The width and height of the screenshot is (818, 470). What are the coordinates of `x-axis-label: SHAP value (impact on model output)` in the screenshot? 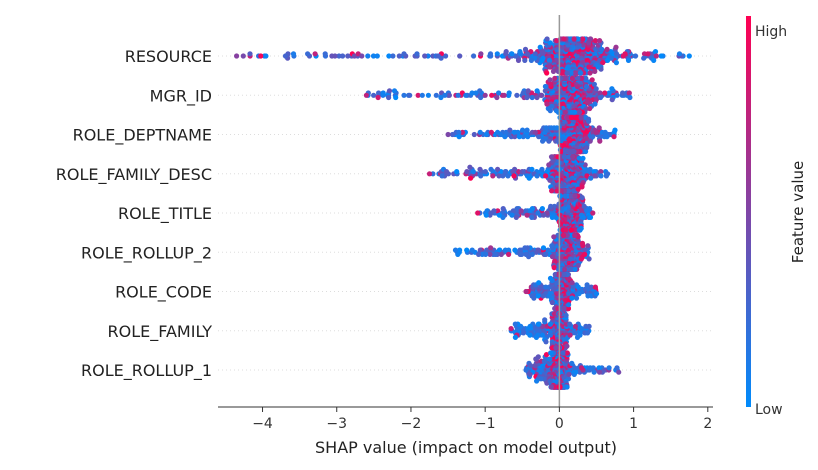 It's located at (466, 447).